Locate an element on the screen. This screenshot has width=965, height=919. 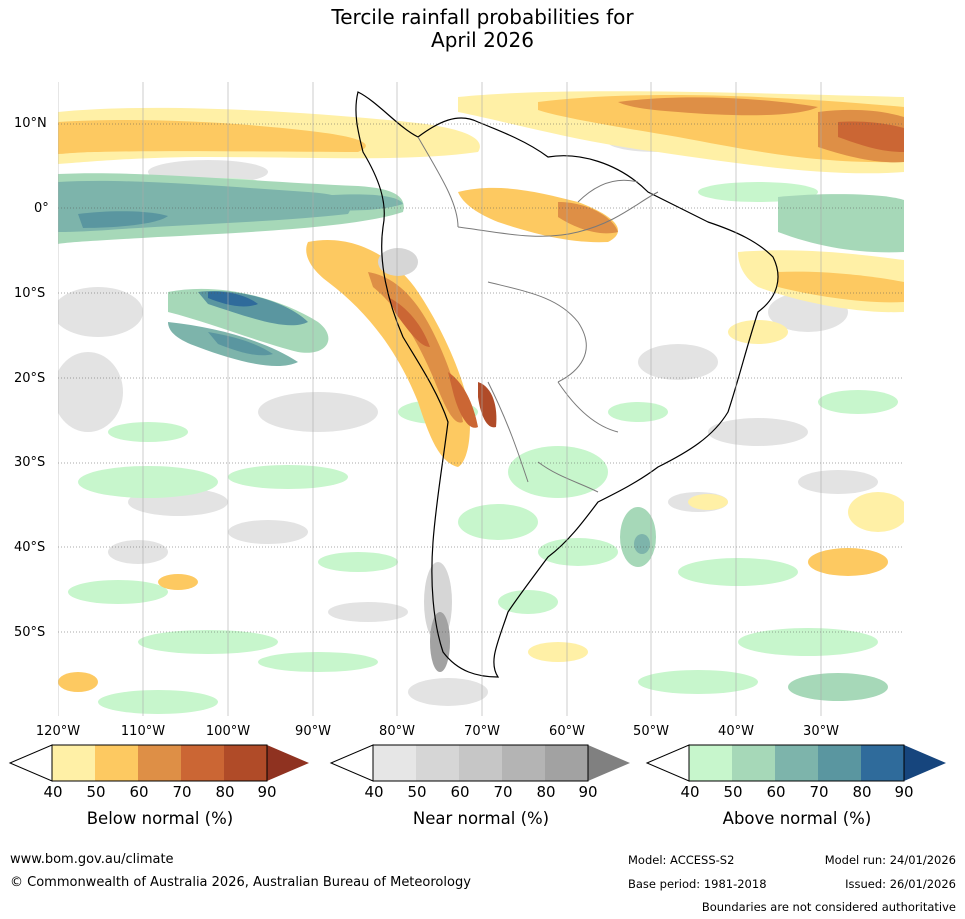
cb-below-tick: 70 is located at coordinates (182, 792).